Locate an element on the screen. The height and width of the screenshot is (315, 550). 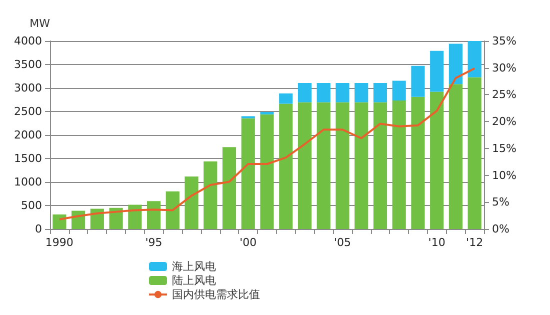
y2-tick-label: 5% is located at coordinates (501, 202).